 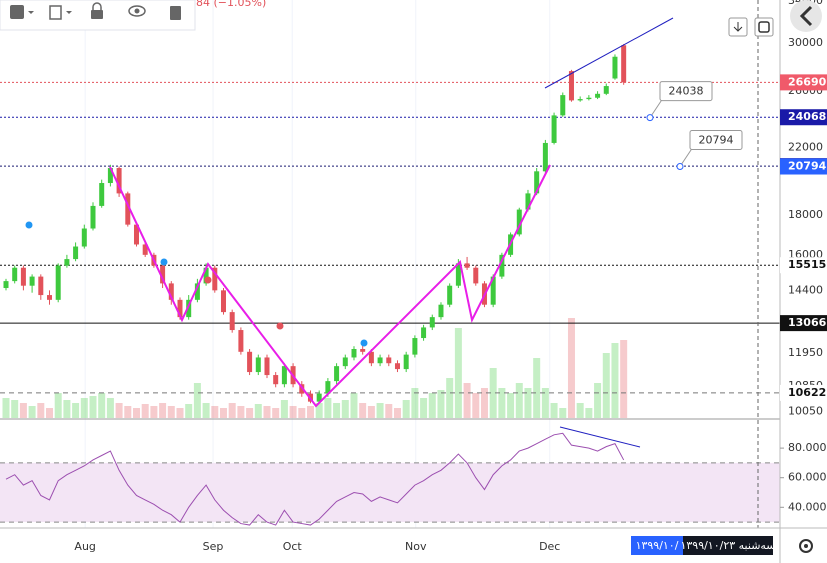 I want to click on level-label: 26690, so click(x=807, y=81).